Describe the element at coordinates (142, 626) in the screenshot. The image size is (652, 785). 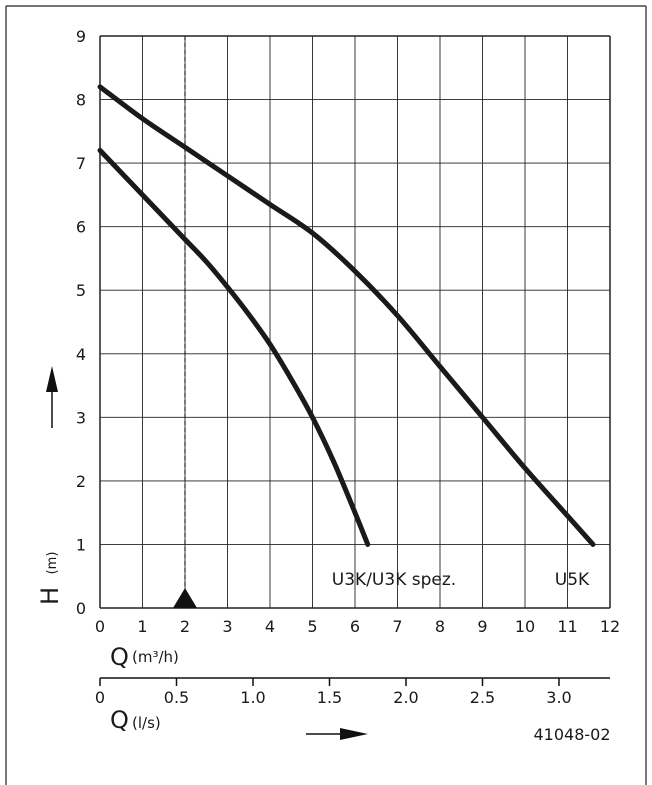
I see `x-tick-label: 1` at that location.